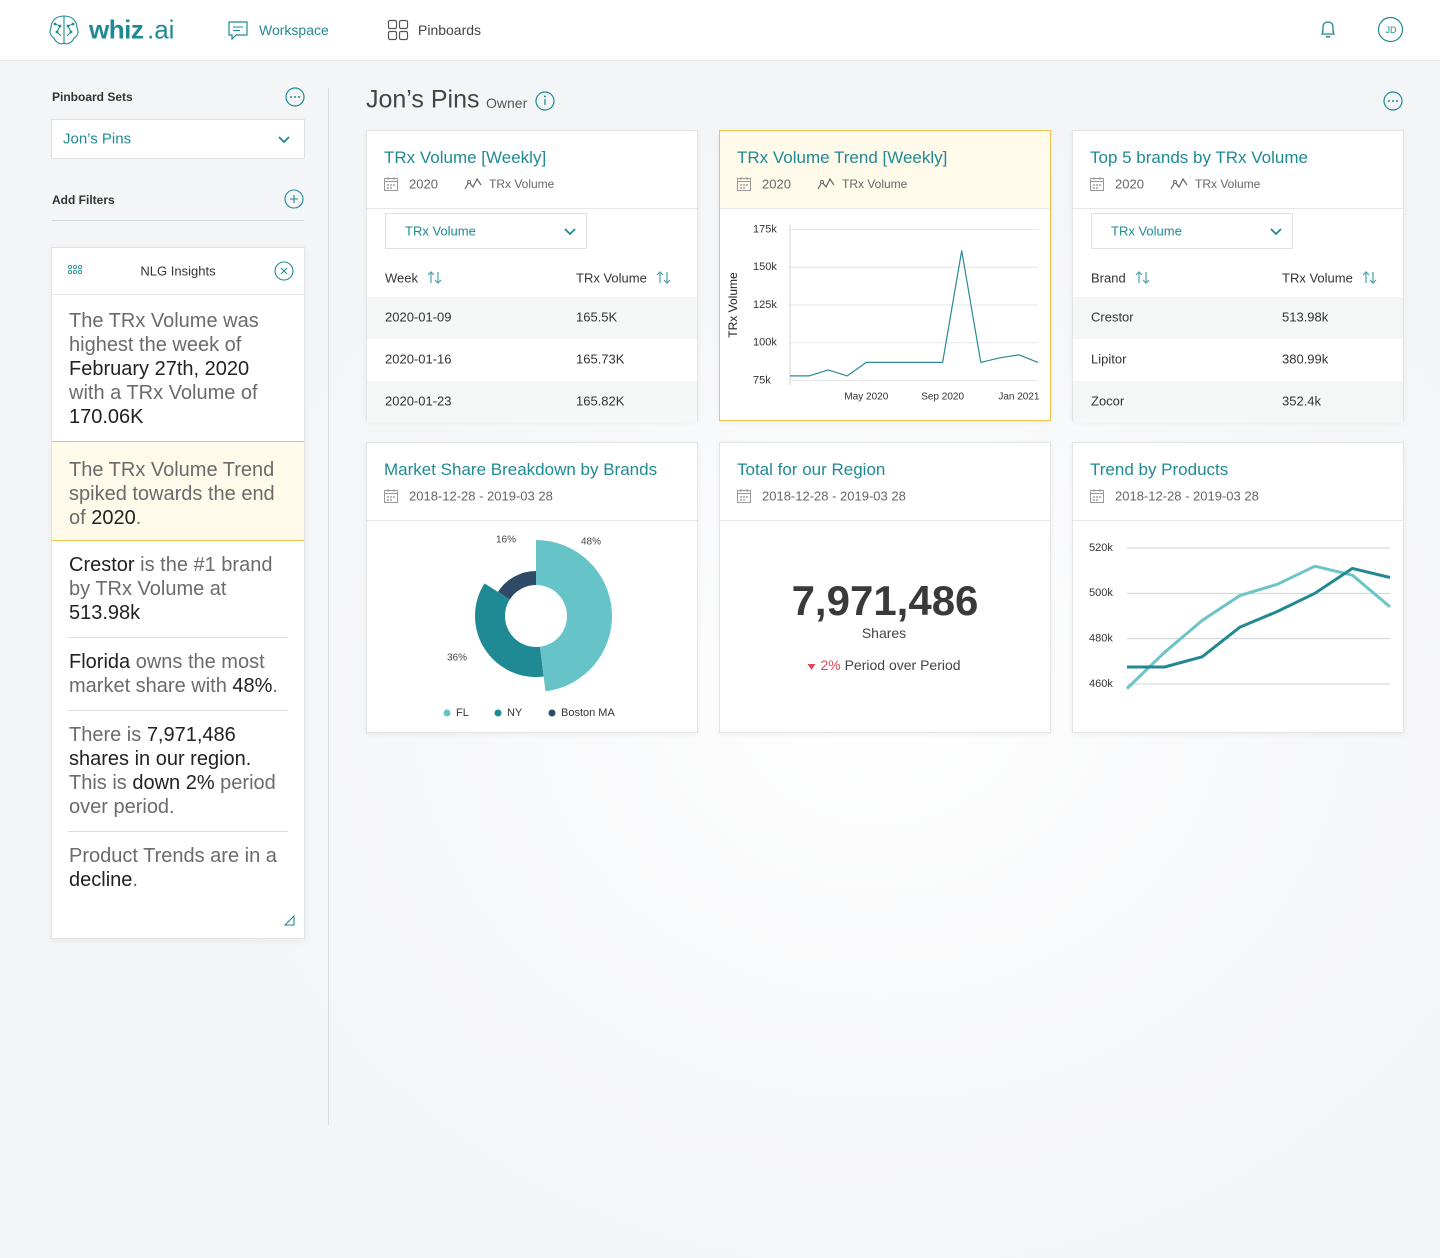 The height and width of the screenshot is (1258, 1440). I want to click on insight: Product Trends are in a decline., so click(178, 868).